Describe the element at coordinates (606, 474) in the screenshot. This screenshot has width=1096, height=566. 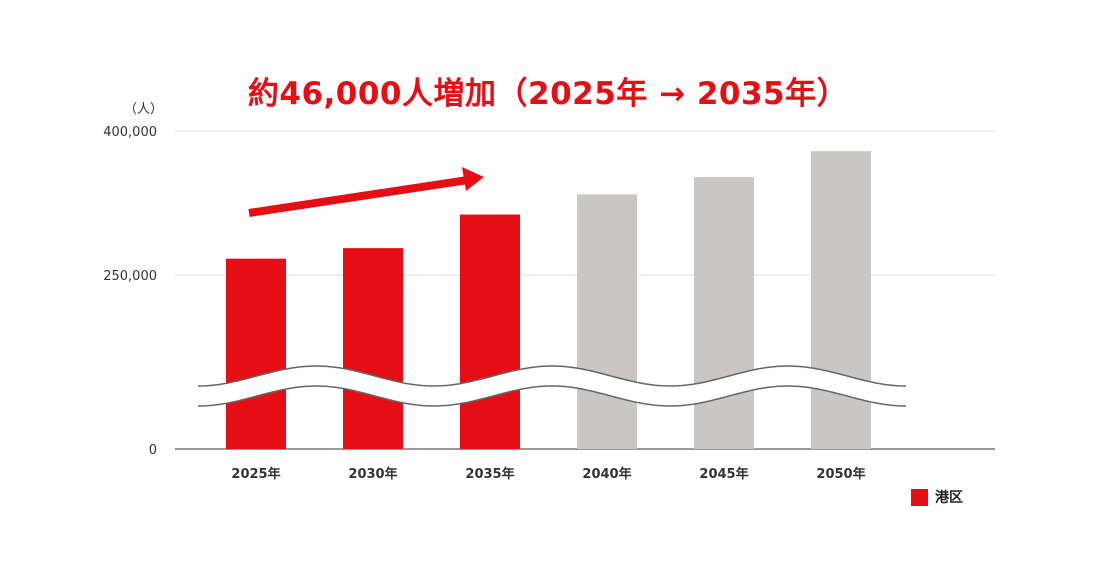
I see `x-tick-label: 2040年` at that location.